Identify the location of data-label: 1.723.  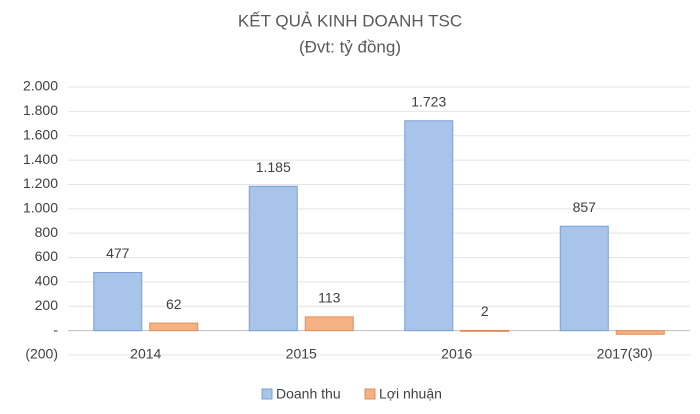
(428, 101).